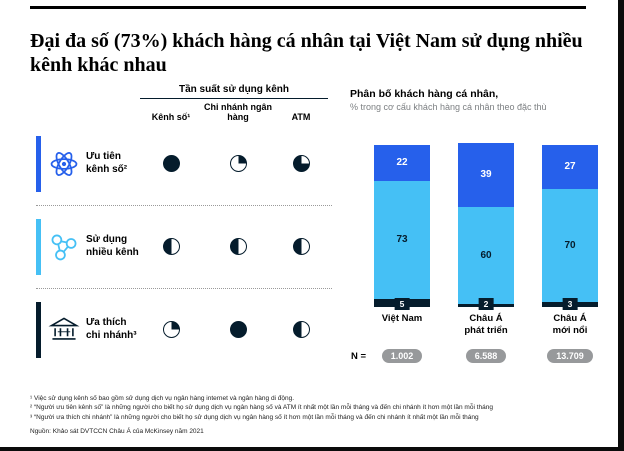 This screenshot has height=451, width=624. What do you see at coordinates (184, 164) in the screenshot?
I see `table-row-digital-first: Ưu tiên kênh số²` at bounding box center [184, 164].